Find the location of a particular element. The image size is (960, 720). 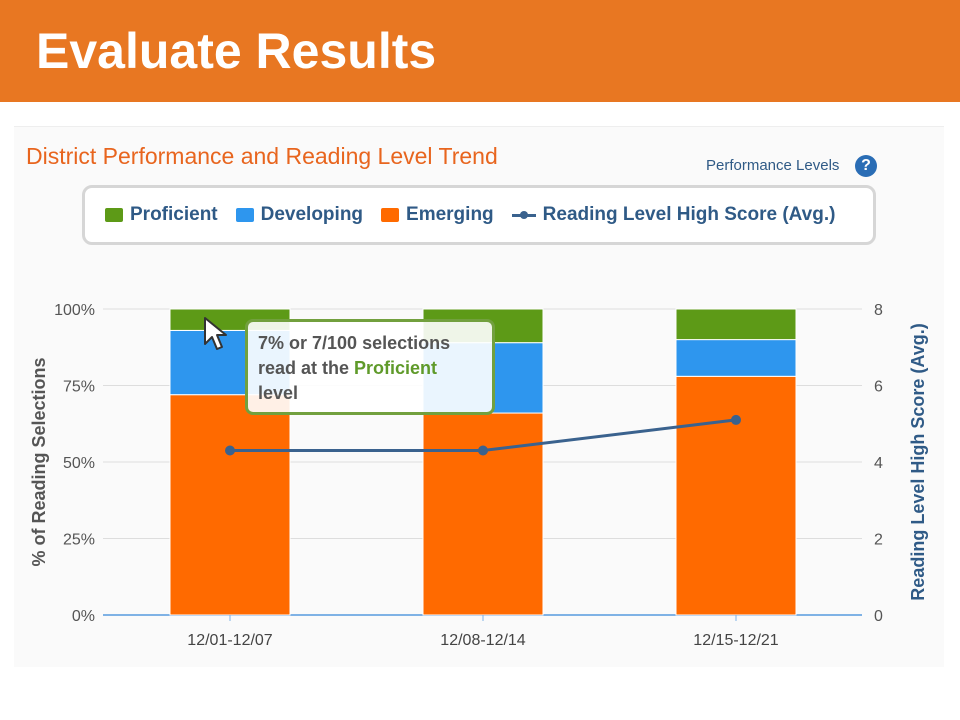

legend-label-developing: Developing is located at coordinates (312, 214).